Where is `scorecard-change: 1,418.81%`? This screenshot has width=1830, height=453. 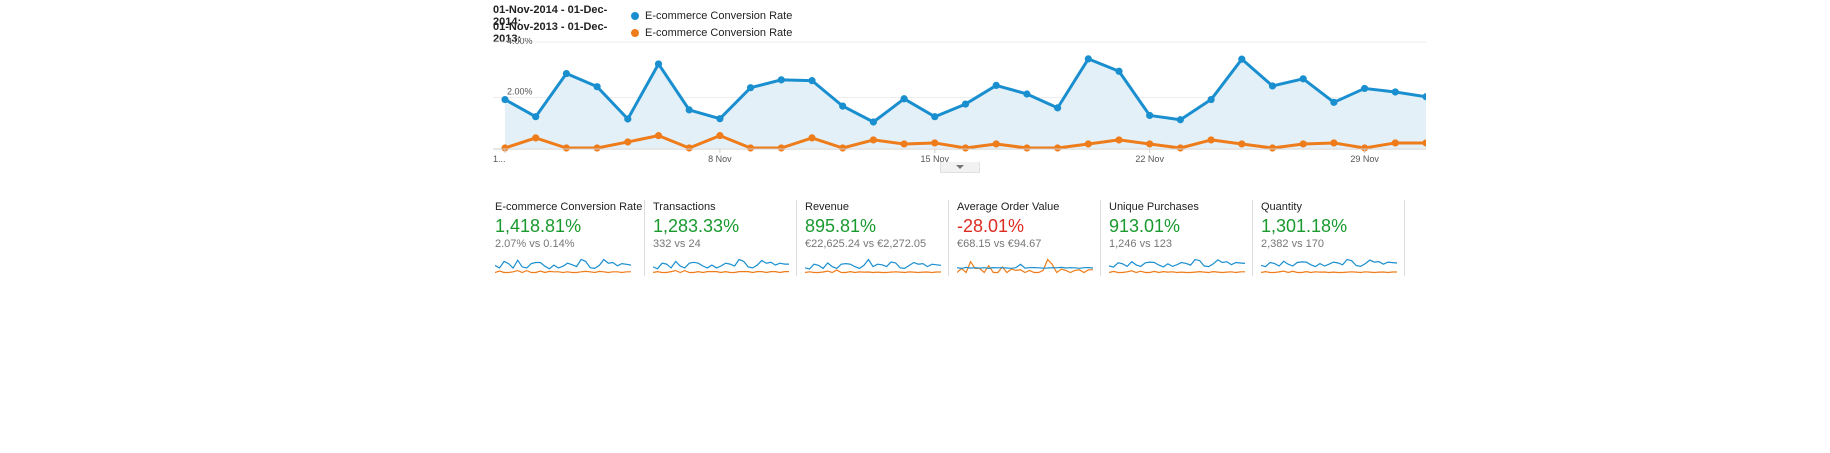
scorecard-change: 1,418.81% is located at coordinates (538, 226).